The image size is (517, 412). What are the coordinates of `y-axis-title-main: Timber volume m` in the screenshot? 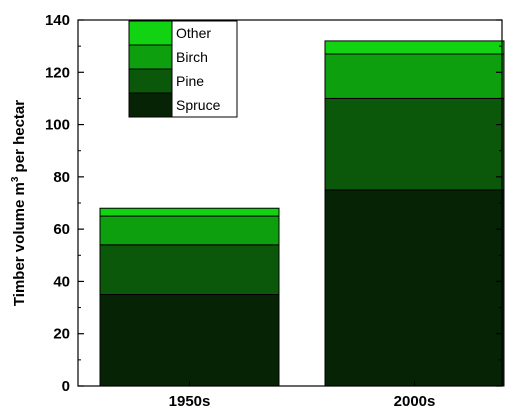 It's located at (19, 244).